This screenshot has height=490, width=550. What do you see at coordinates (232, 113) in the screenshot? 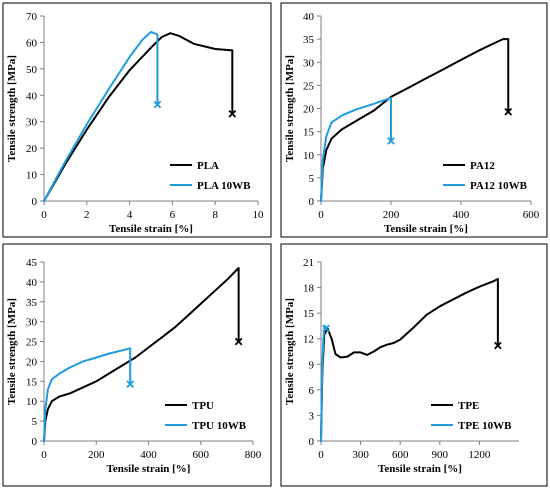
I see `break-marker-pla` at bounding box center [232, 113].